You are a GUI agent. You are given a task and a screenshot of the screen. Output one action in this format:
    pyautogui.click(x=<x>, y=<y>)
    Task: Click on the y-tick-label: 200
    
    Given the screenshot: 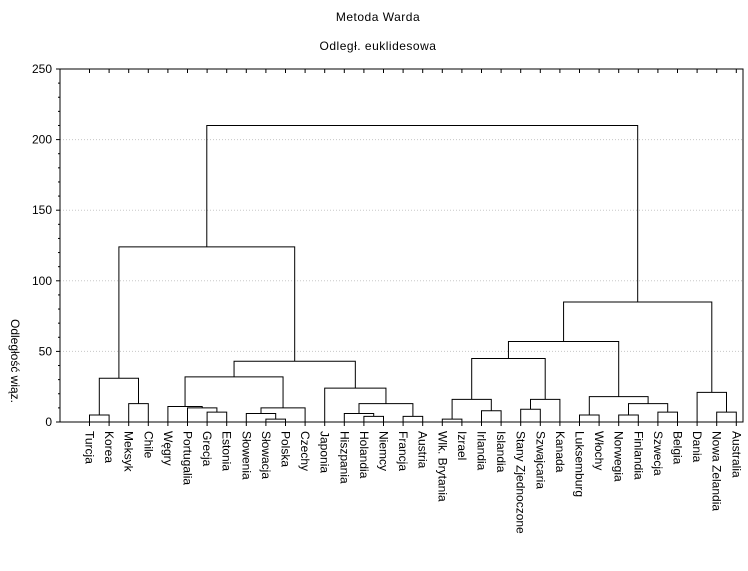 What is the action you would take?
    pyautogui.click(x=42, y=140)
    